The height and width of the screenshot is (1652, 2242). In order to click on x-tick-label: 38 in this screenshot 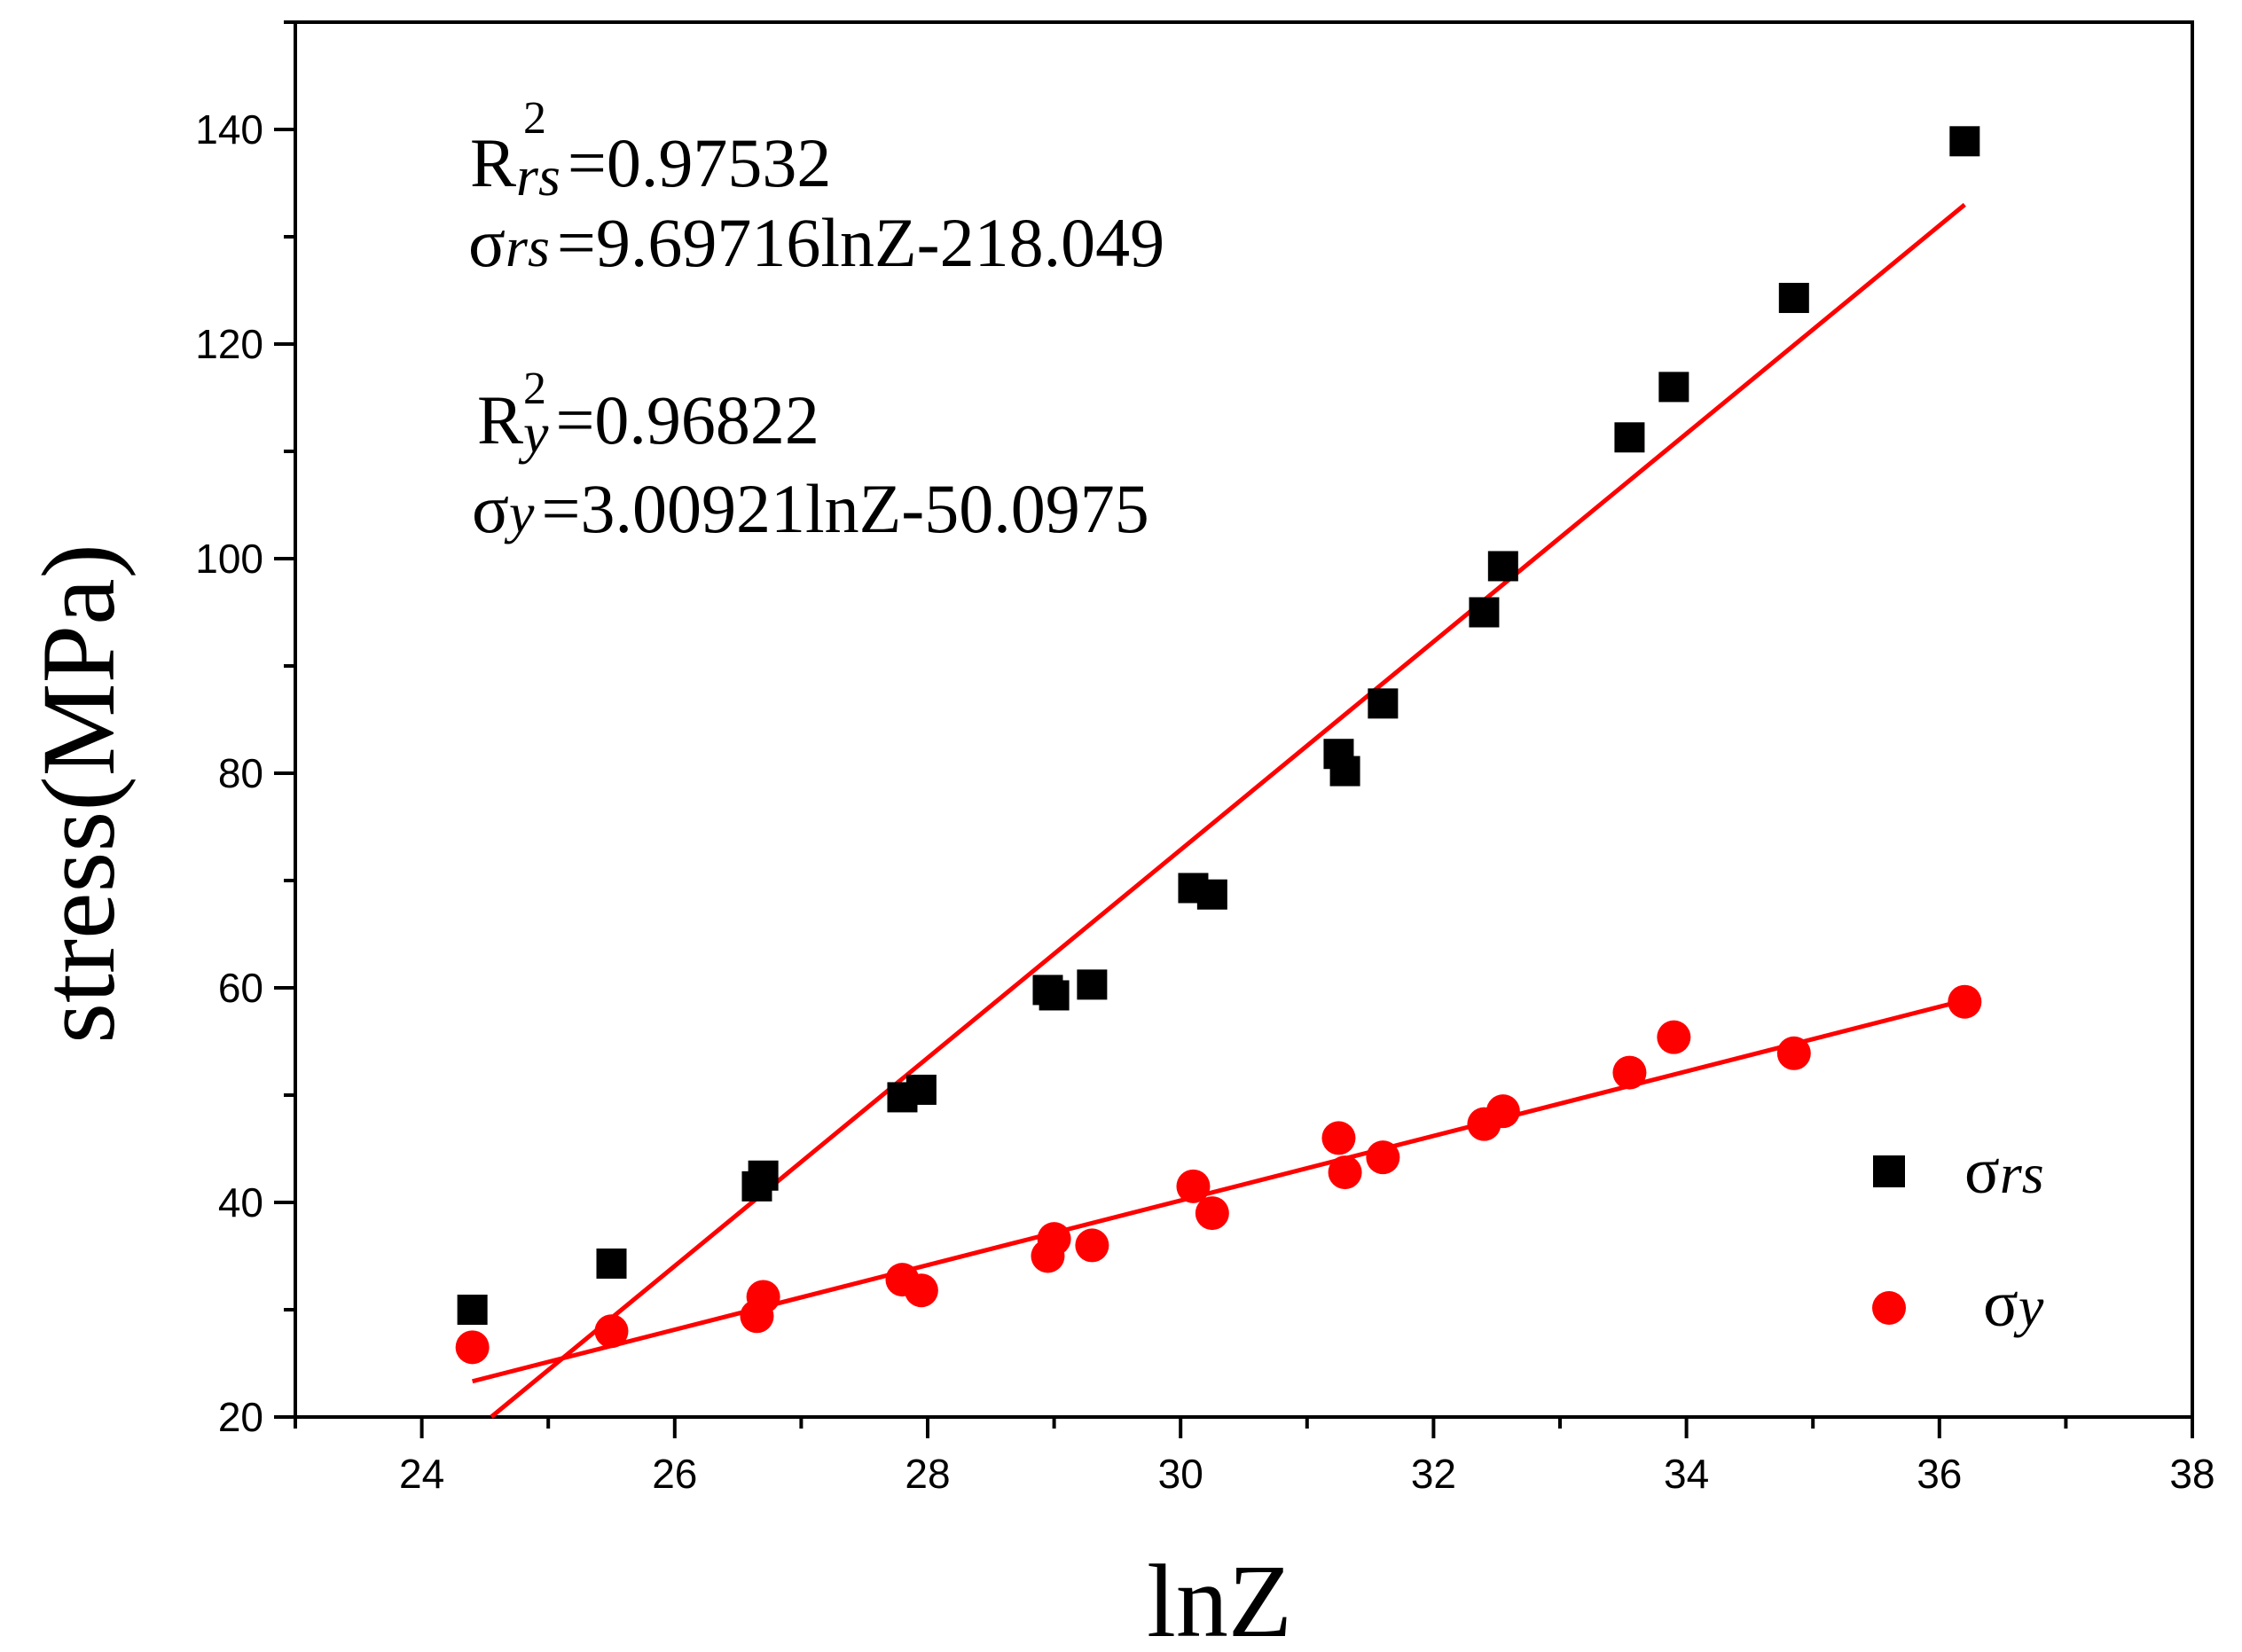, I will do `click(2192, 1474)`.